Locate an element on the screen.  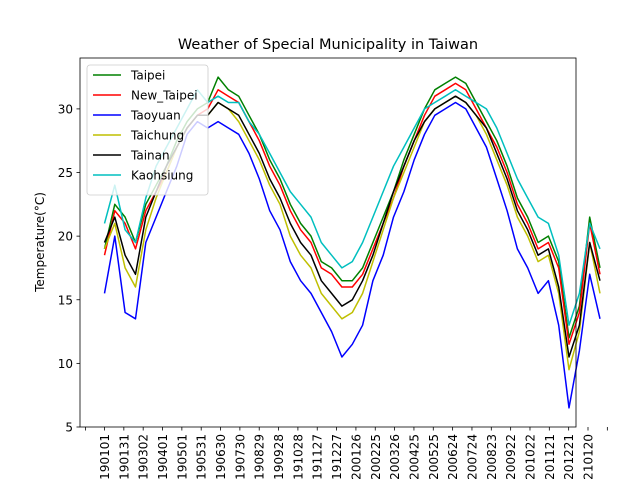
x-tick-label: 200225 is located at coordinates (376, 457).